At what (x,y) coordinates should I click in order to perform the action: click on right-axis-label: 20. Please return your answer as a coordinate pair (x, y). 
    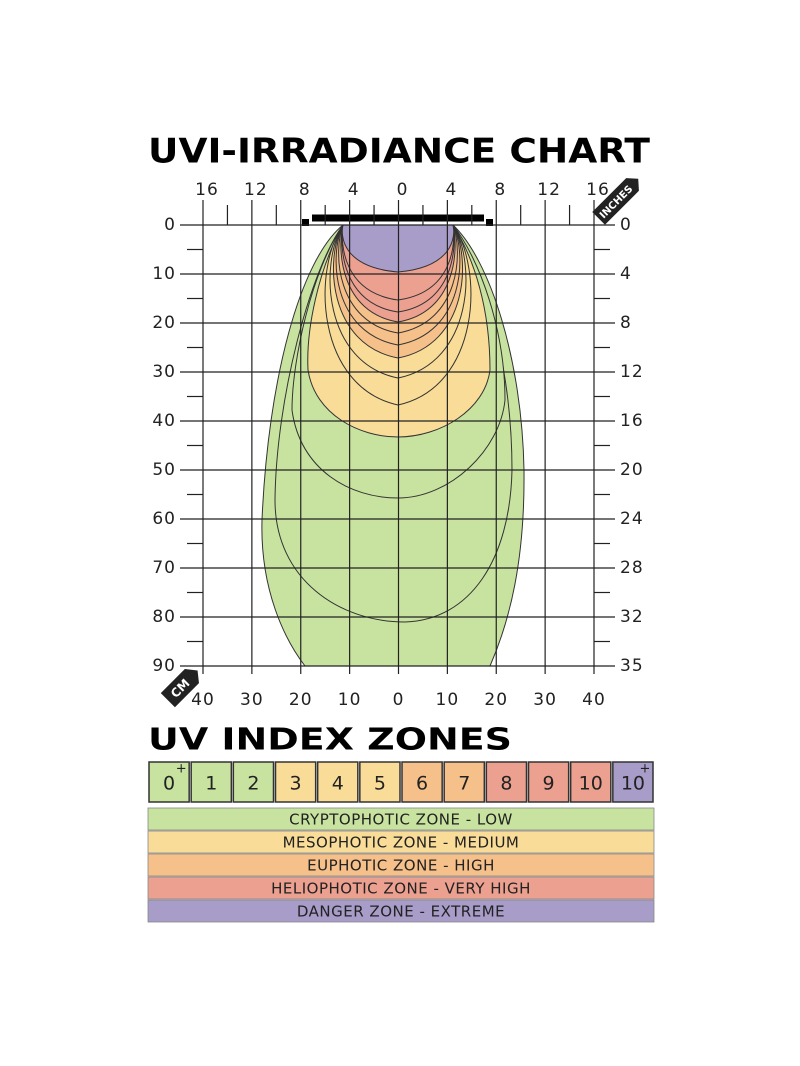
    Looking at the image, I should click on (632, 470).